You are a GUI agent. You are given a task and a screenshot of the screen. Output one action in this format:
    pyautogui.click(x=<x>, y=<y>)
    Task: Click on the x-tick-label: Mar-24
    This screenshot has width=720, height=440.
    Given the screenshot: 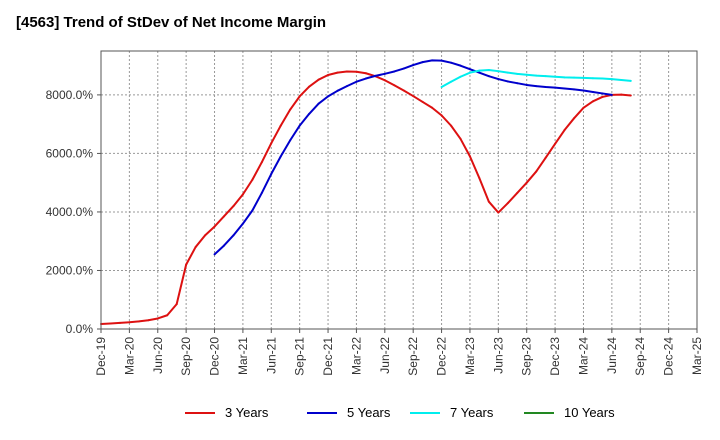 What is the action you would take?
    pyautogui.click(x=583, y=356)
    